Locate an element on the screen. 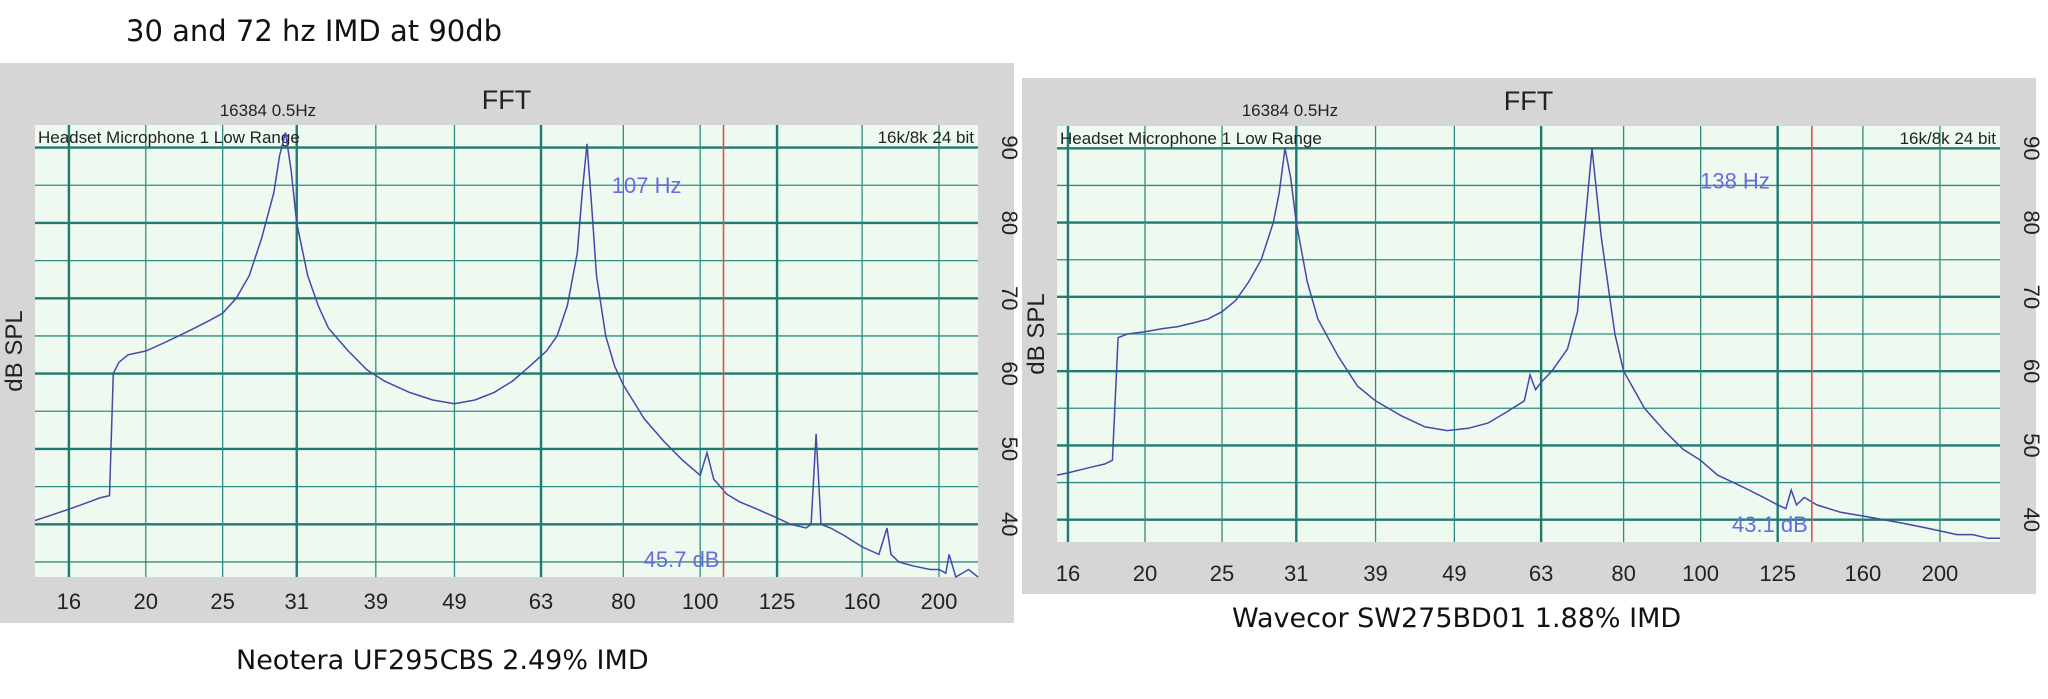 This screenshot has height=699, width=2048. marker-level-readout: 45.7 dB is located at coordinates (682, 559).